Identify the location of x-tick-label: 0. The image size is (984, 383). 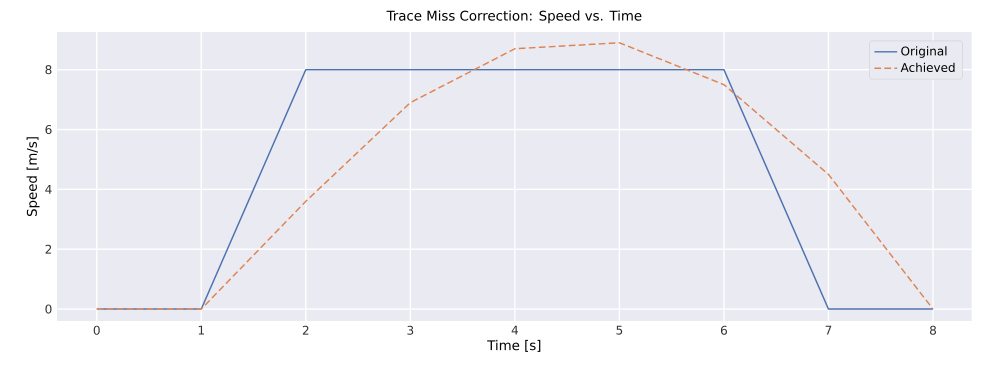
(97, 330).